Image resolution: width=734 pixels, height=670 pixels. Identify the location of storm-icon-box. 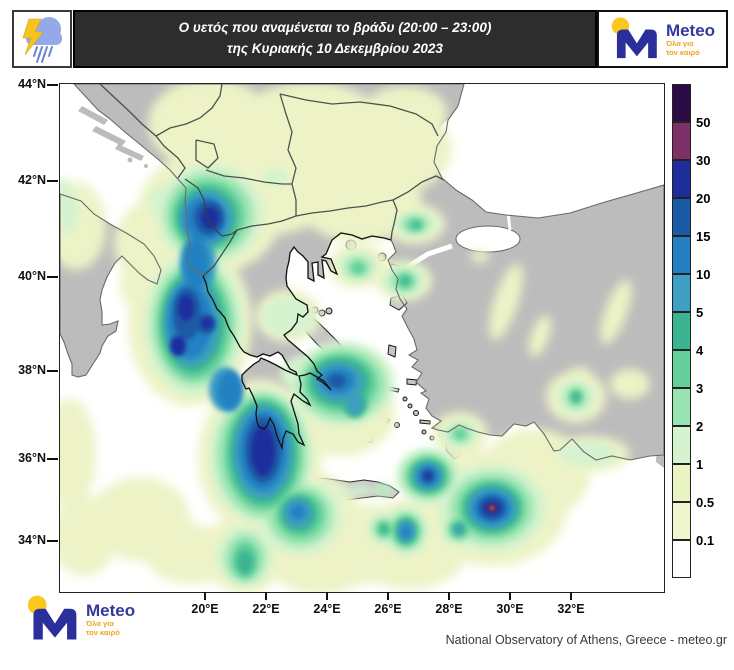
(42, 39).